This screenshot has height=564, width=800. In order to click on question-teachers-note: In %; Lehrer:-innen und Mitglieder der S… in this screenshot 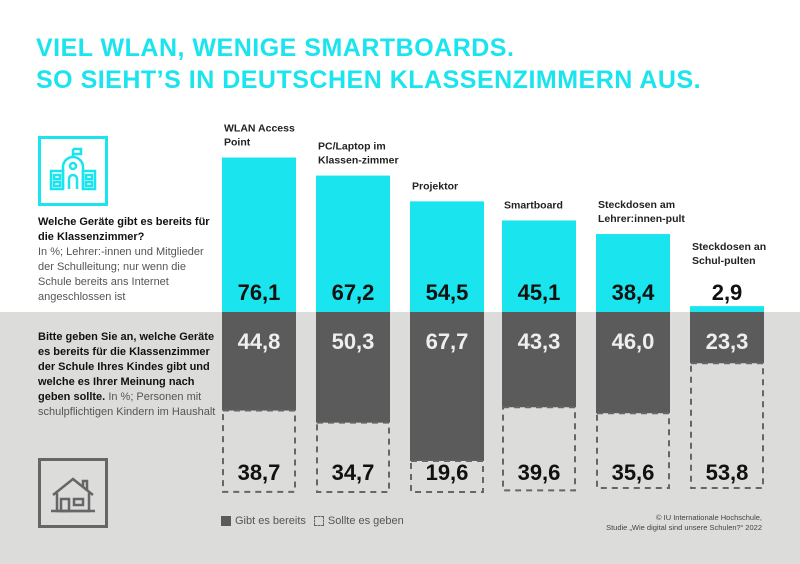, I will do `click(121, 274)`.